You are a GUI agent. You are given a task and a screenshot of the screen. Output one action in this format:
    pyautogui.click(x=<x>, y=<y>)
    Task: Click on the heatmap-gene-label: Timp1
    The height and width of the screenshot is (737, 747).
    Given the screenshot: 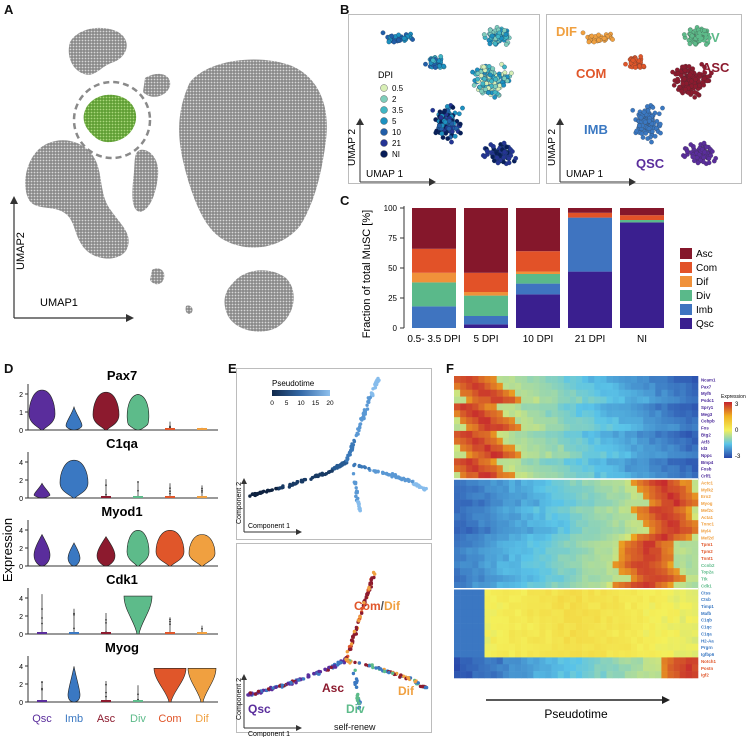 What is the action you would take?
    pyautogui.click(x=707, y=606)
    